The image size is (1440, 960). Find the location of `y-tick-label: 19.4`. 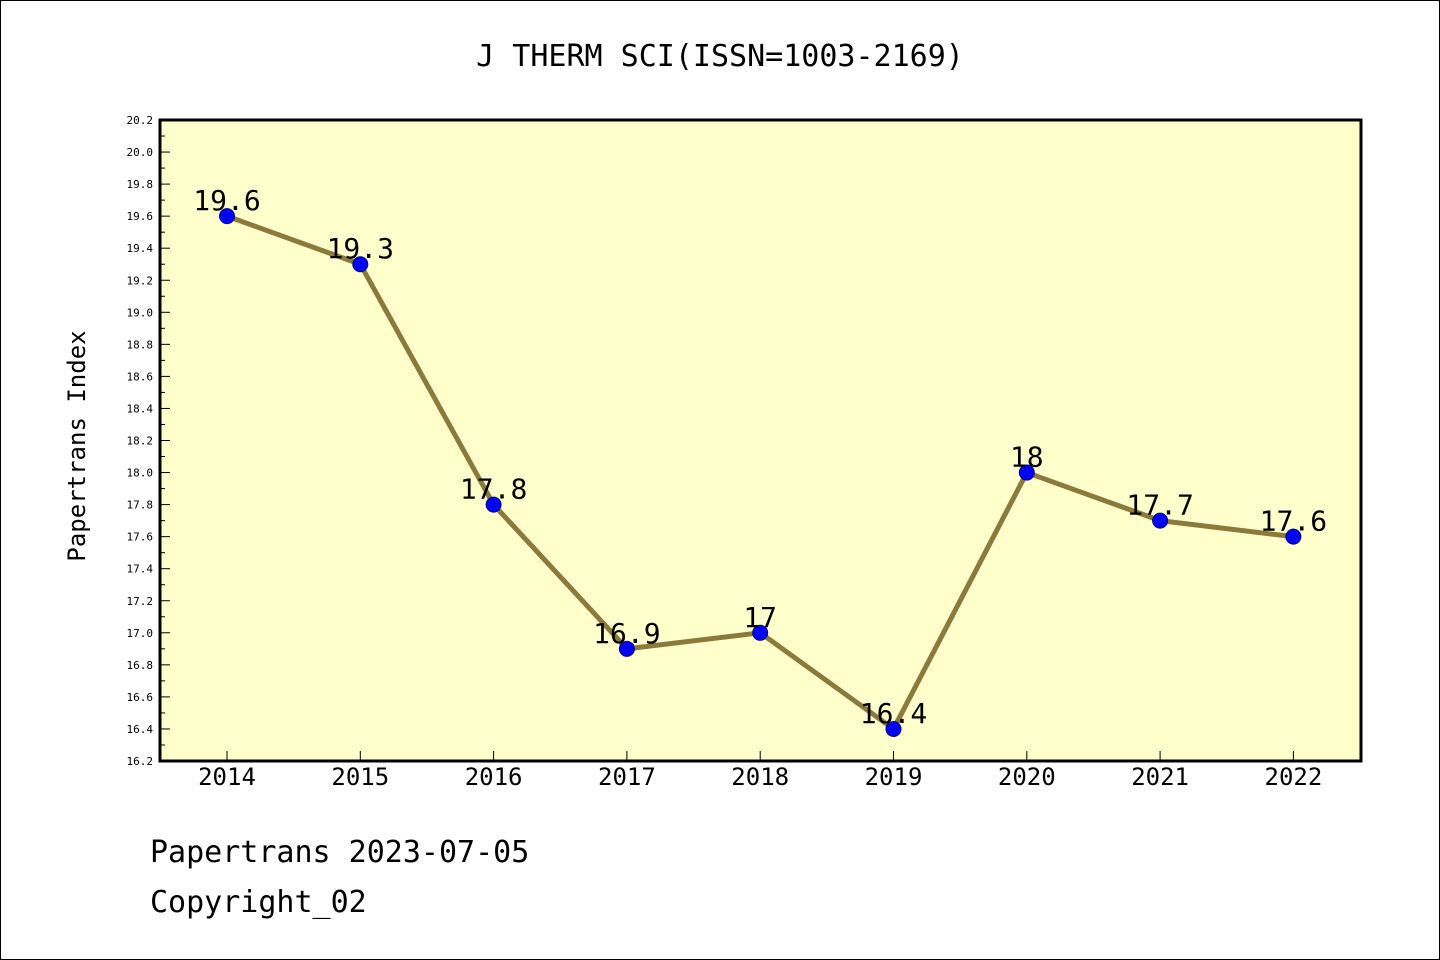

y-tick-label: 19.4 is located at coordinates (140, 248).